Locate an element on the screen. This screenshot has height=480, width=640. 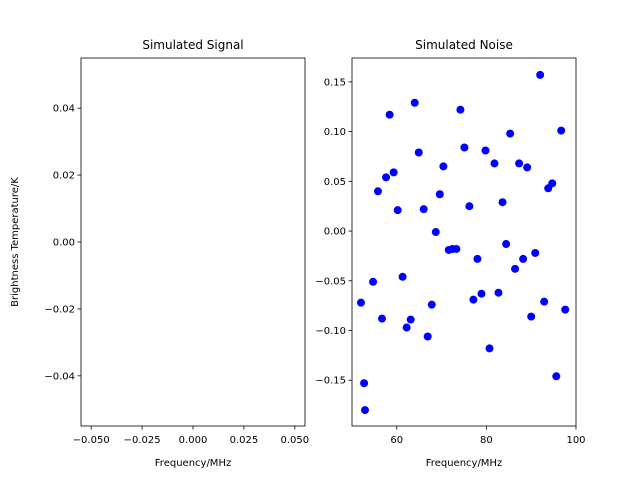
y-tick-label: 0.15 is located at coordinates (335, 82).